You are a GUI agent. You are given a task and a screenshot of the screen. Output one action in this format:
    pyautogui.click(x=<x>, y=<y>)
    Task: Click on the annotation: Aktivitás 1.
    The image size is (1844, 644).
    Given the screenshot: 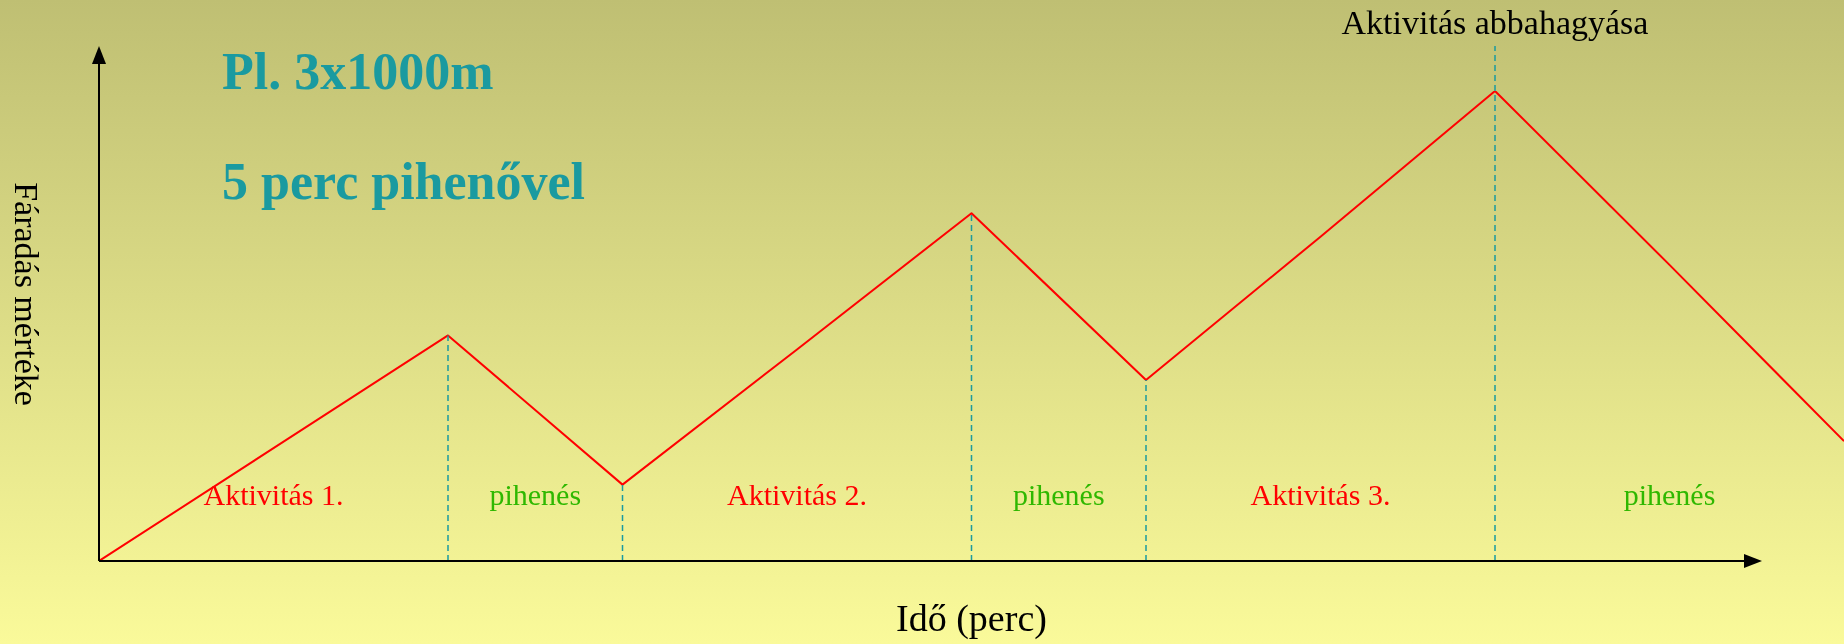 What is the action you would take?
    pyautogui.click(x=273, y=495)
    